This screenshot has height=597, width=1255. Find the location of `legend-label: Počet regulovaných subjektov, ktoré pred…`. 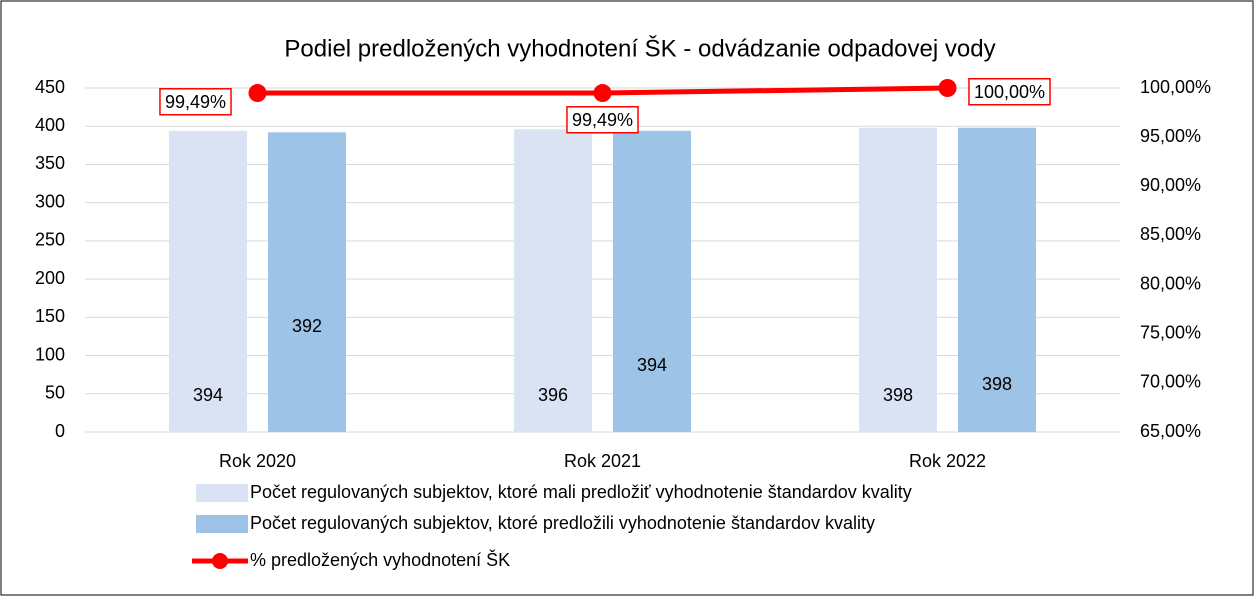

legend-label: Počet regulovaných subjektov, ktoré pred… is located at coordinates (562, 523).